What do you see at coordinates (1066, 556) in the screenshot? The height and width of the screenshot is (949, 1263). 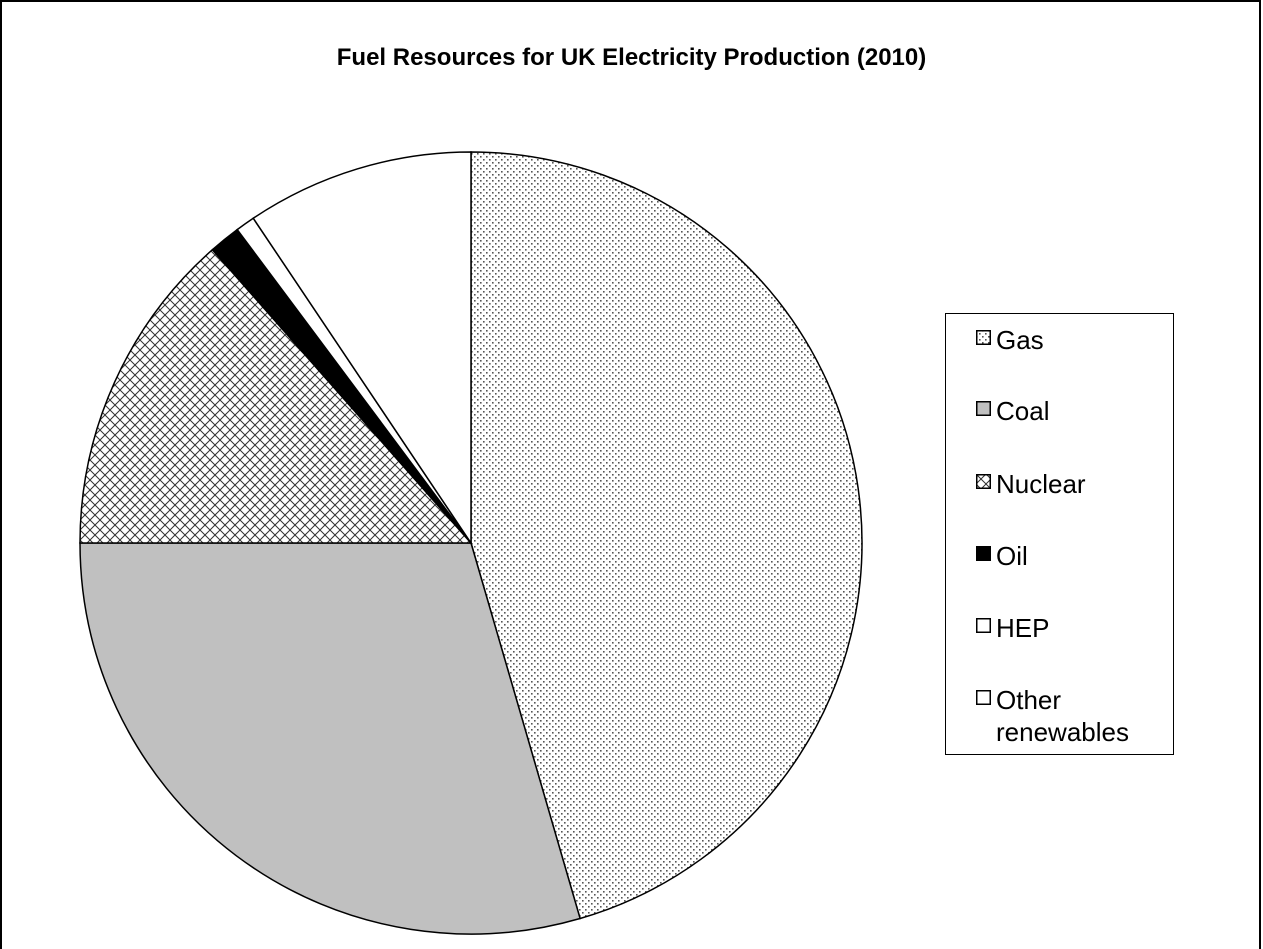 I see `legend-item-oil: Oil` at bounding box center [1066, 556].